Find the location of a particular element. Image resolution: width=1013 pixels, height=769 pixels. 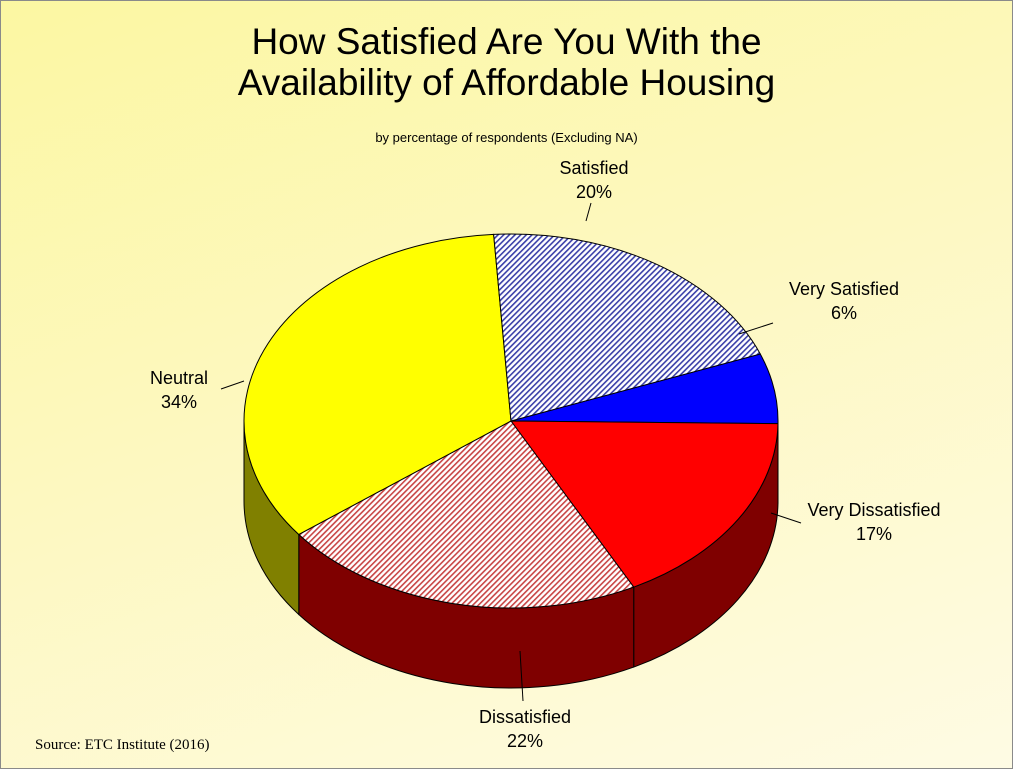

leader-line-neutral is located at coordinates (232, 385).